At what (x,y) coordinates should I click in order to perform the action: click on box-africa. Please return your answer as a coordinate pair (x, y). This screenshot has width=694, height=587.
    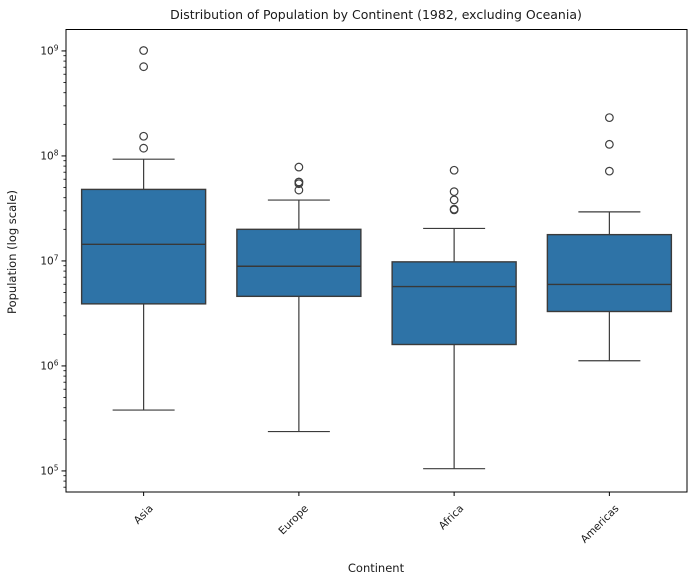
    Looking at the image, I should click on (454, 303).